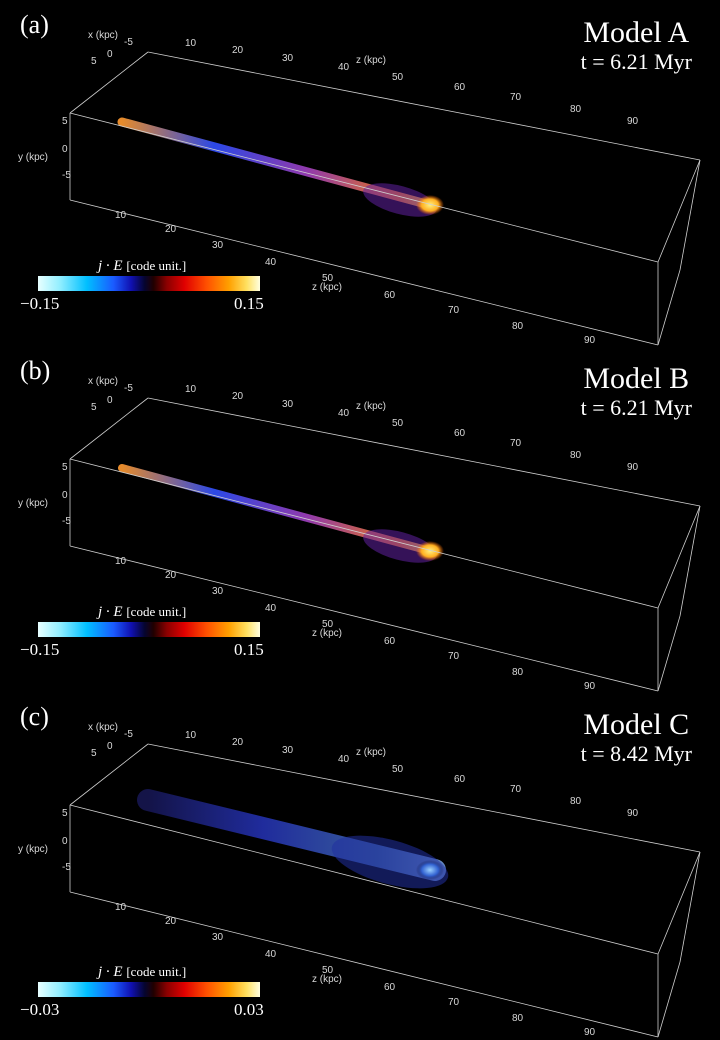 This screenshot has height=1040, width=720. Describe the element at coordinates (34, 24) in the screenshot. I see `panel-label: (a)` at that location.